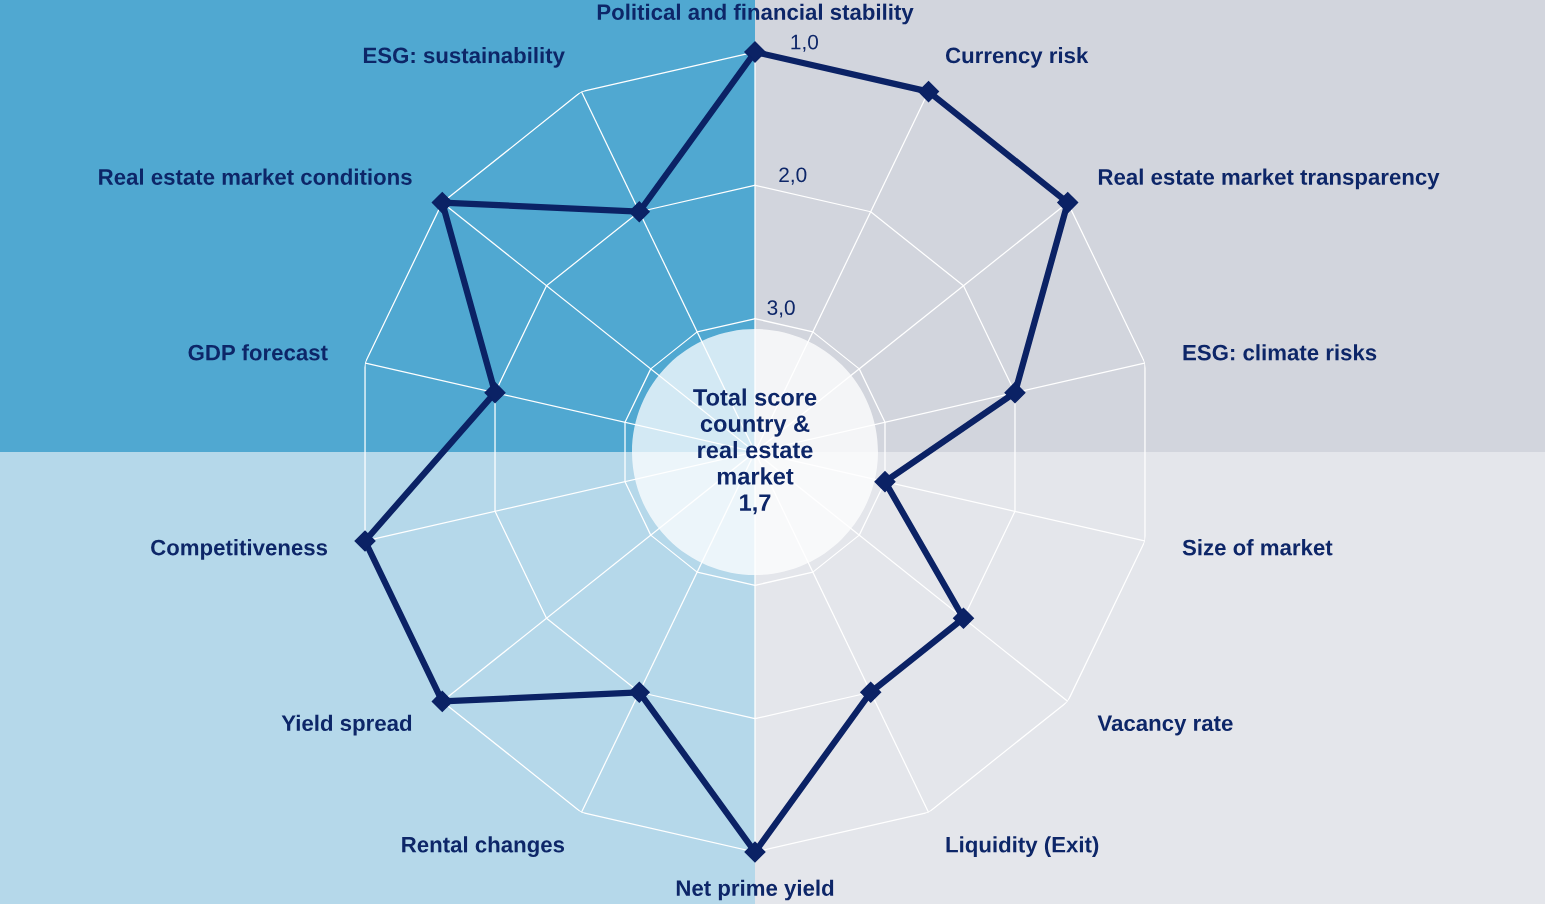  I want to click on spoke-label: Vacancy rate, so click(1165, 725).